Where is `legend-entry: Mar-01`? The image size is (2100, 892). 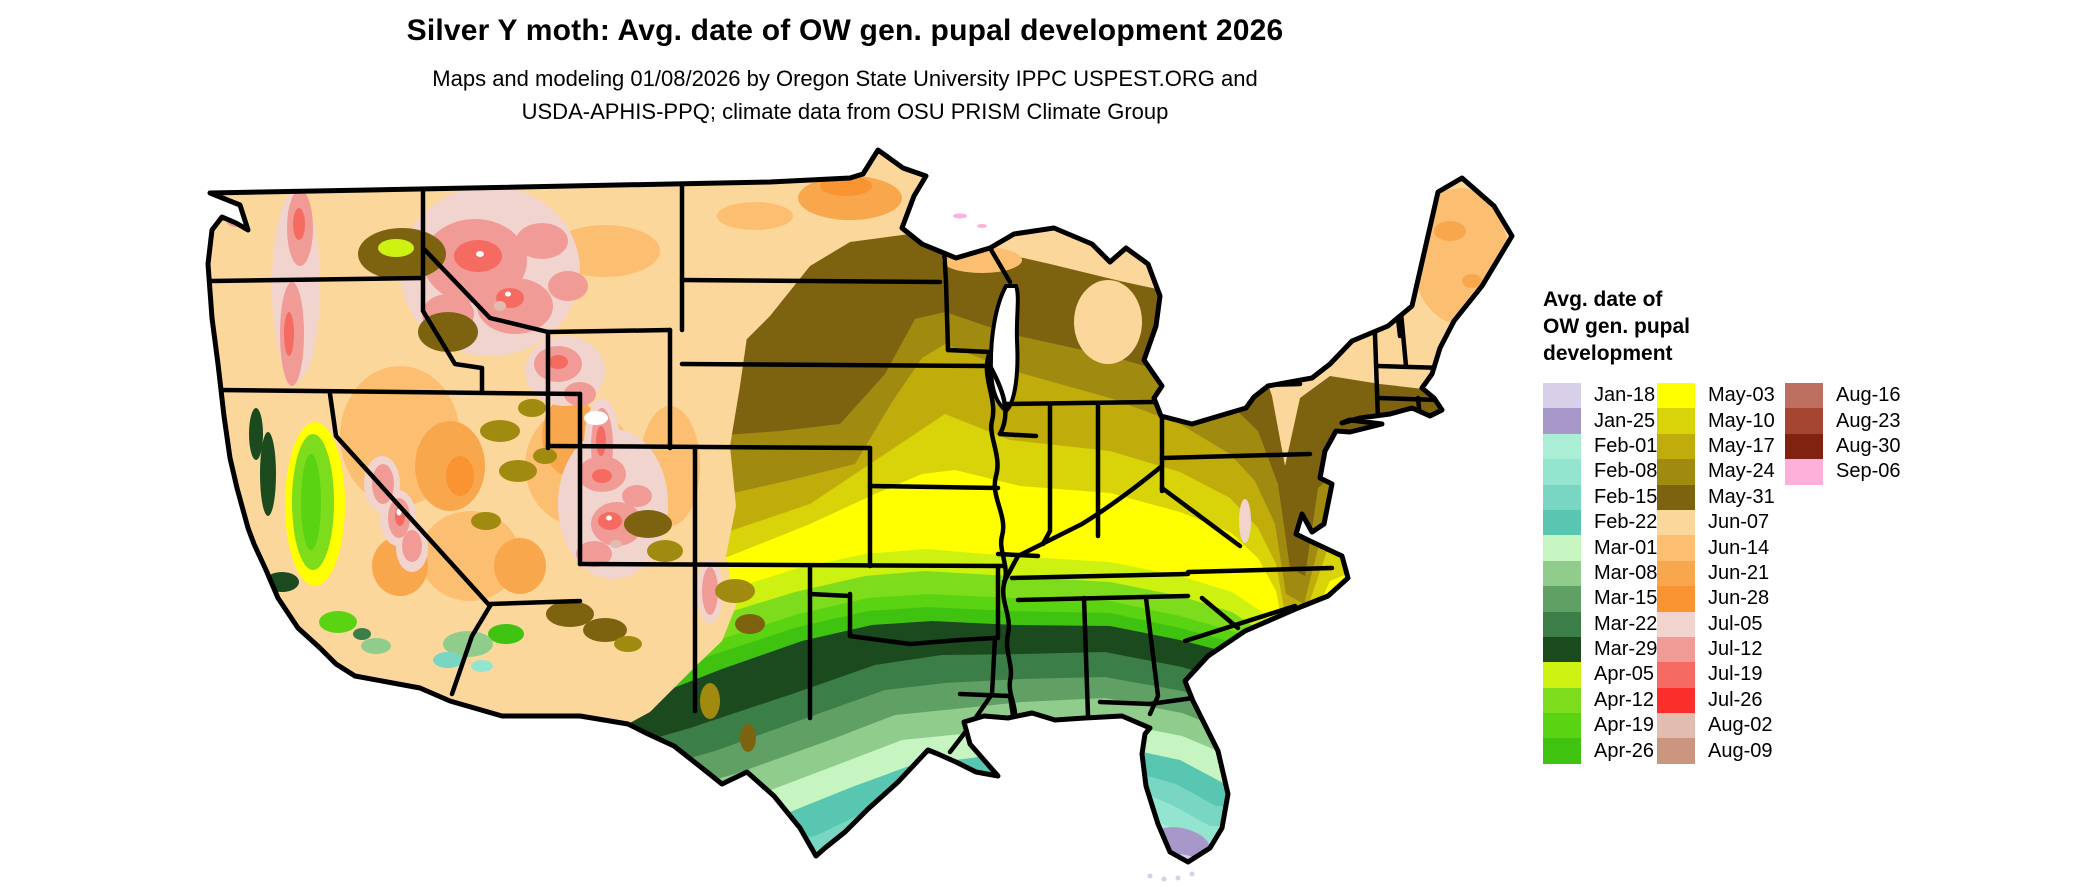
legend-entry: Mar-01 is located at coordinates (1600, 548).